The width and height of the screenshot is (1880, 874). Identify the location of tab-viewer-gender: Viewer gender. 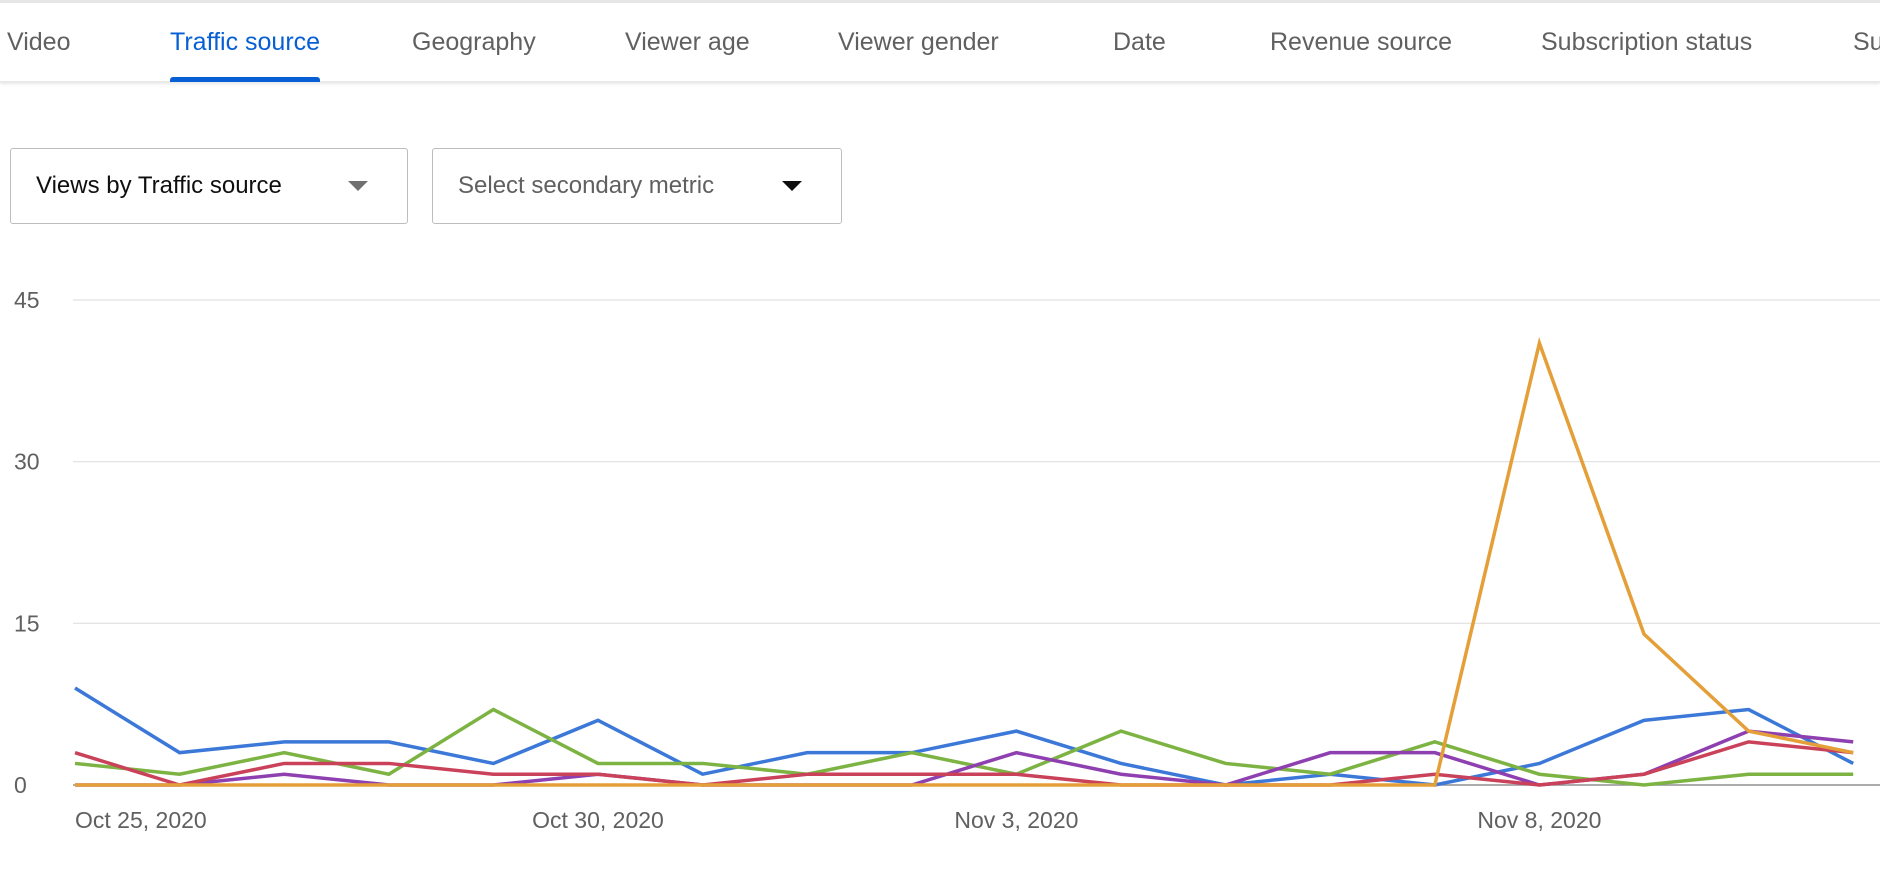
(918, 42).